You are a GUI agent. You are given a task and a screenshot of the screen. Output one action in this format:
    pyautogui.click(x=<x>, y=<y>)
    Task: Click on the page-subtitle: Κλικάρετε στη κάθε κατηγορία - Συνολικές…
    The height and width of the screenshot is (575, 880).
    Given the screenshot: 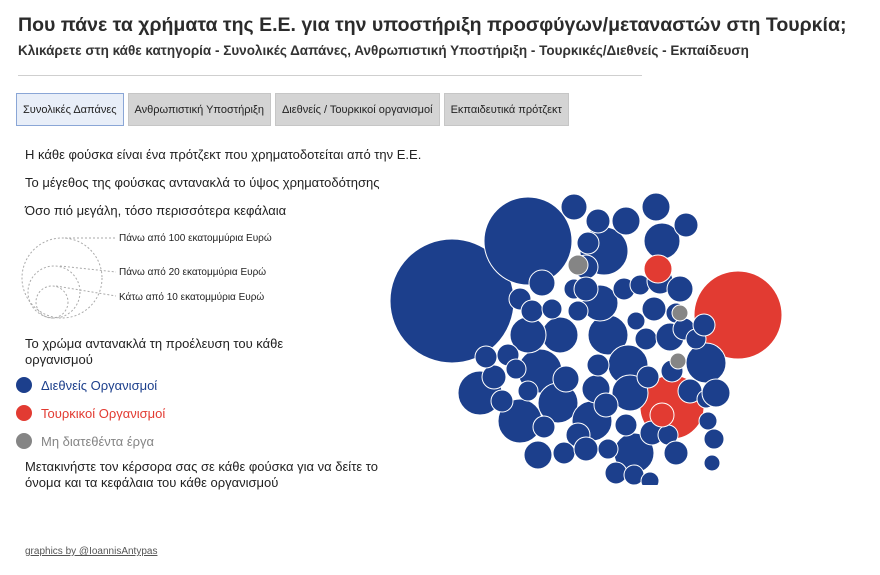 What is the action you would take?
    pyautogui.click(x=383, y=50)
    